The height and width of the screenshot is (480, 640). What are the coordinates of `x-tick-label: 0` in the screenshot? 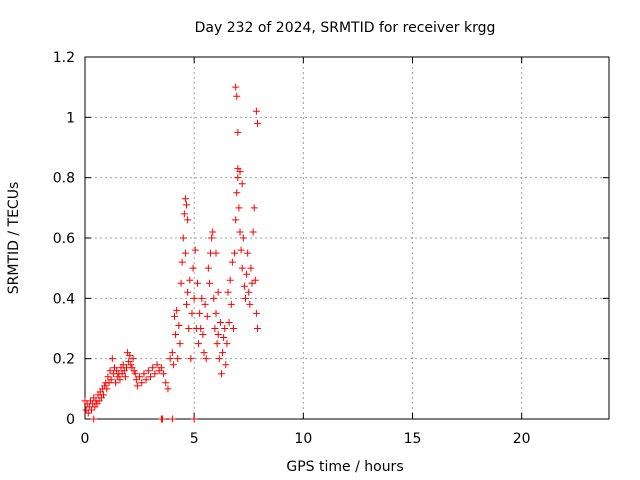 It's located at (85, 439).